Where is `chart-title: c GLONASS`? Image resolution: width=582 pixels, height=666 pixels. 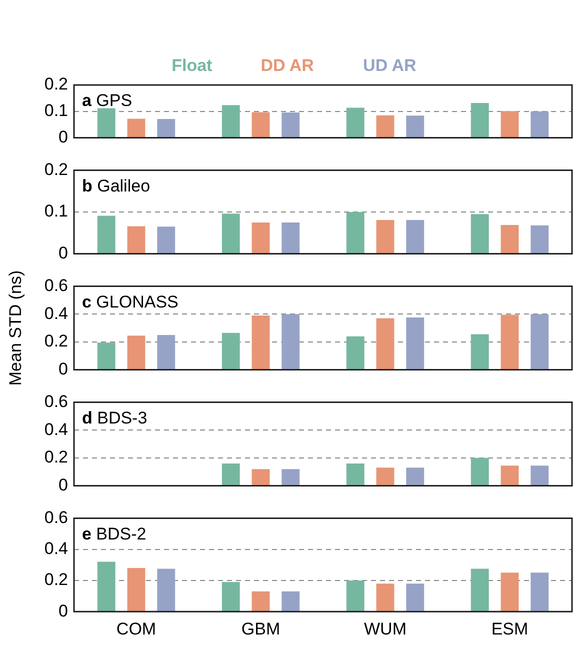
chart-title: c GLONASS is located at coordinates (130, 302).